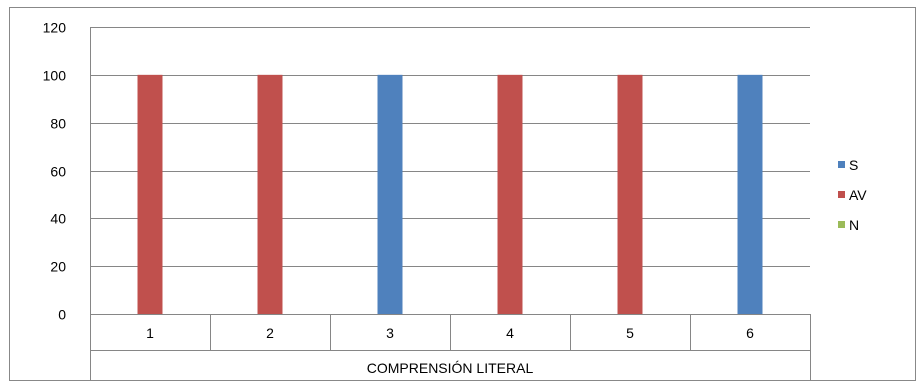 The height and width of the screenshot is (385, 919). I want to click on x-tick-label: 5, so click(630, 333).